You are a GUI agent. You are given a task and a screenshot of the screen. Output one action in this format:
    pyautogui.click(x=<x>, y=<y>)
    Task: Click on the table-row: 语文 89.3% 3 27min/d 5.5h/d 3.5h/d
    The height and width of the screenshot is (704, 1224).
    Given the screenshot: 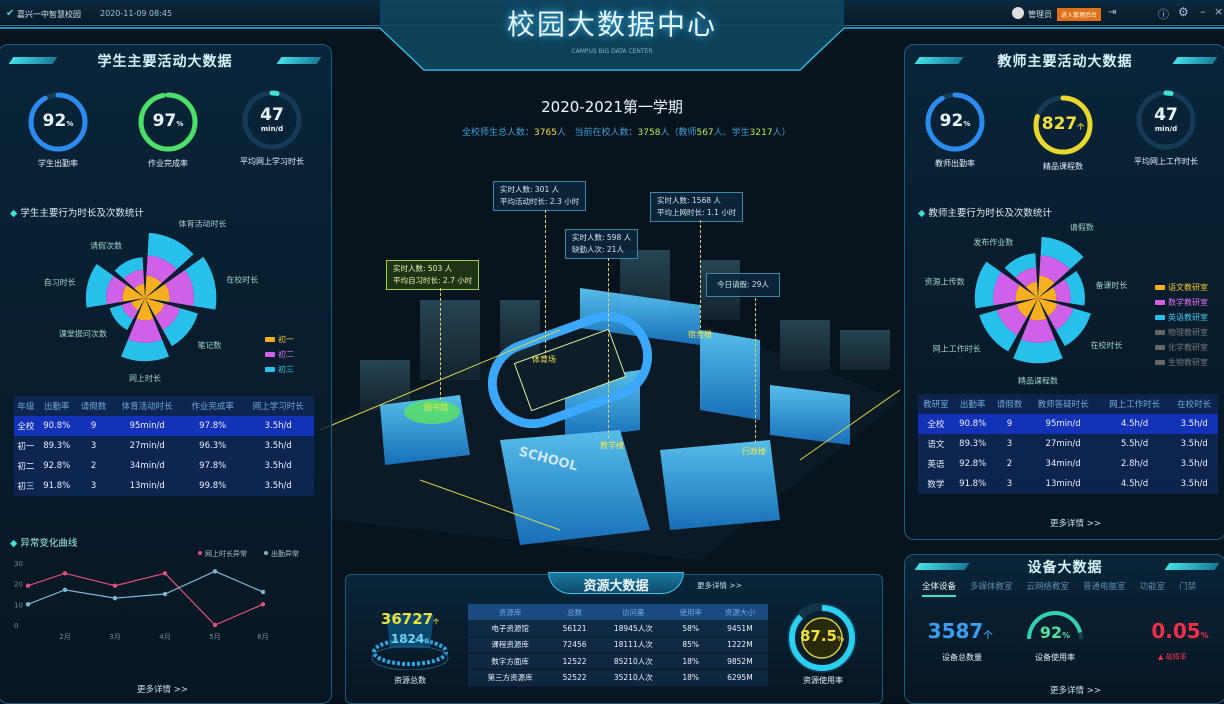 What is the action you would take?
    pyautogui.click(x=1068, y=444)
    